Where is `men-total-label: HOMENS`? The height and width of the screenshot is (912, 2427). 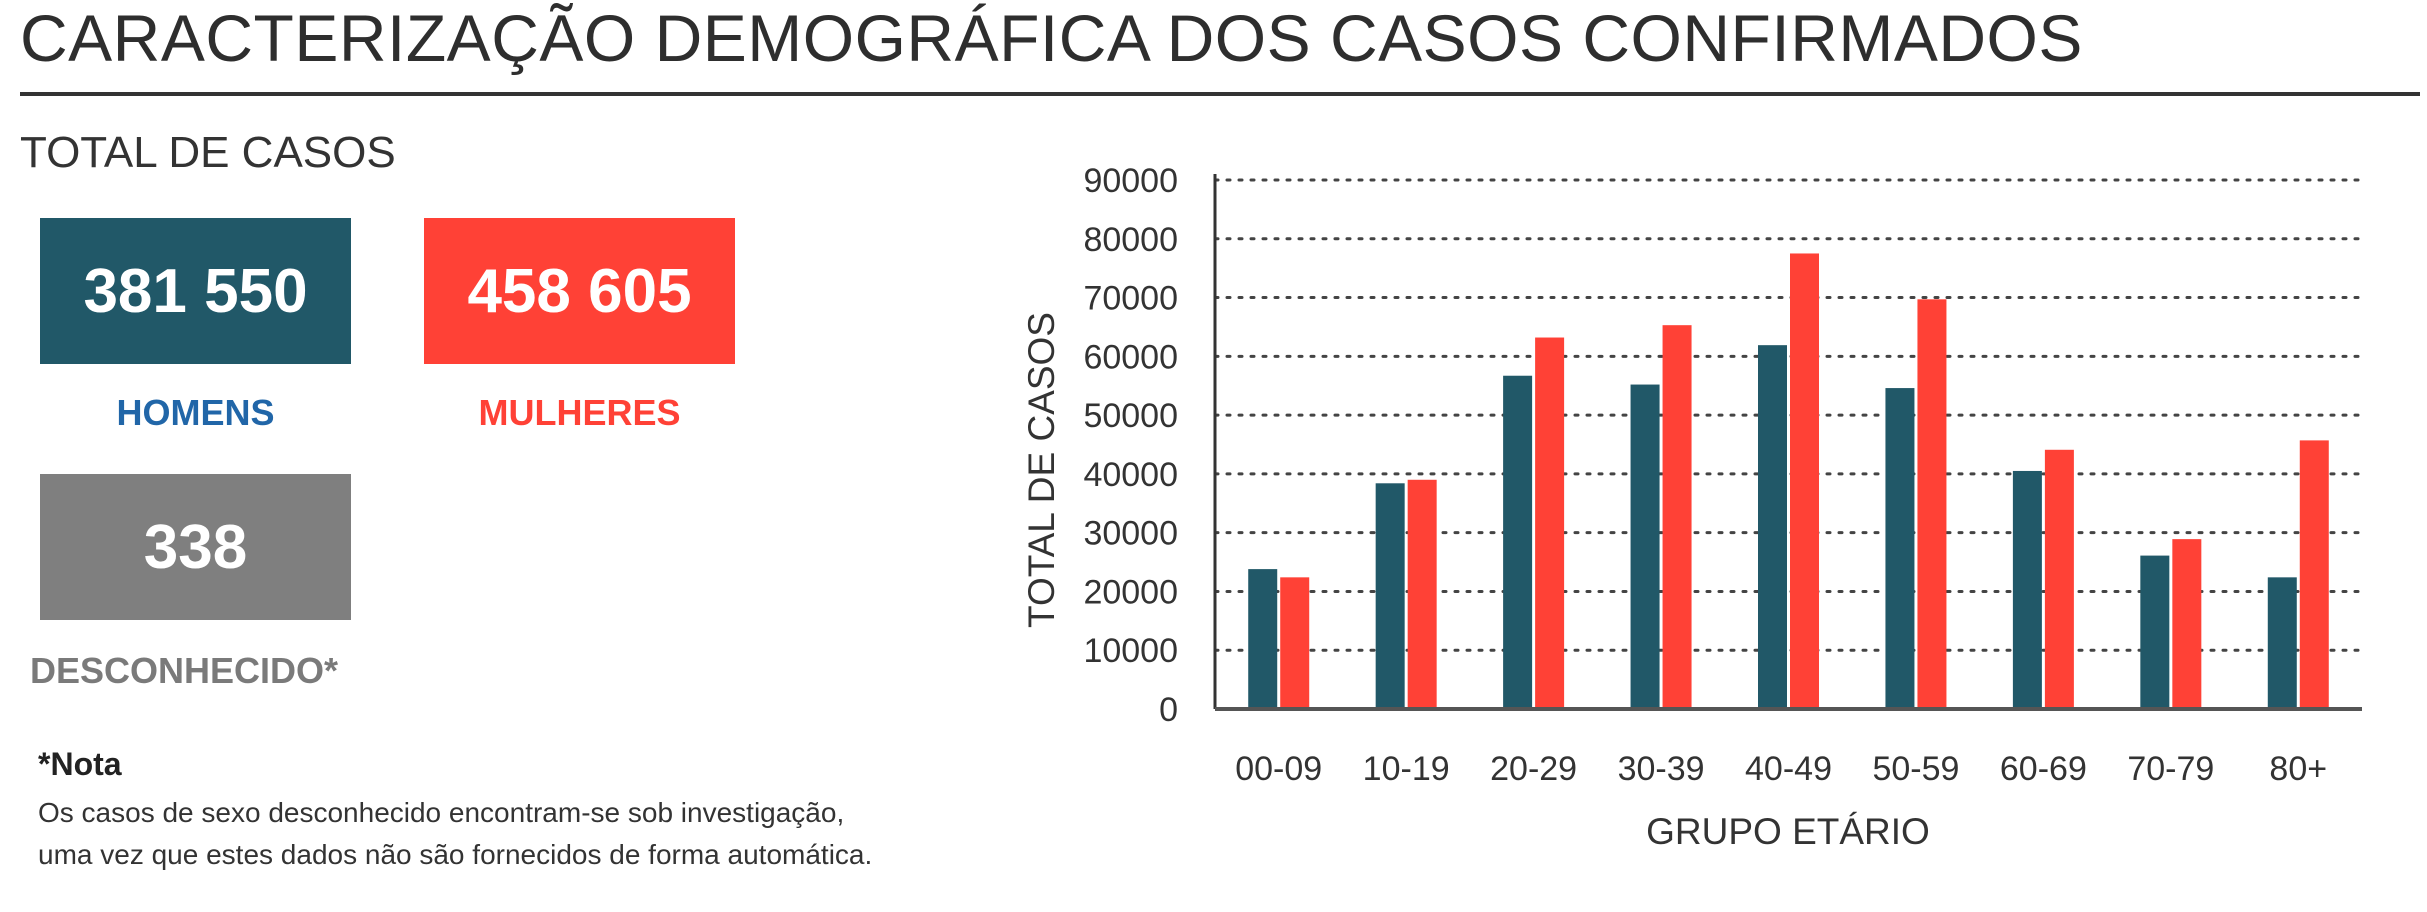 men-total-label: HOMENS is located at coordinates (195, 412).